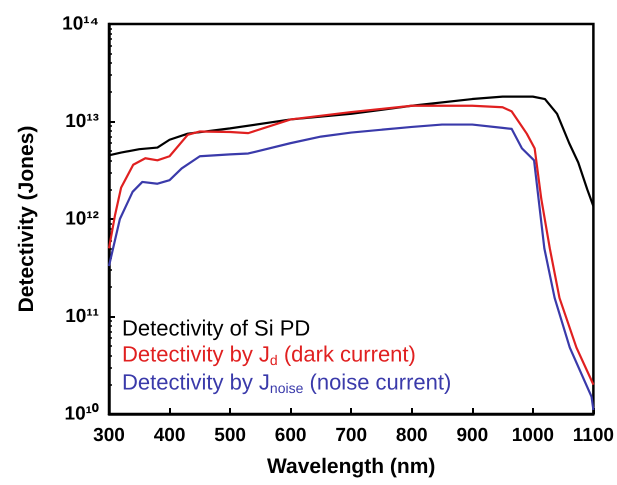 The image size is (617, 485). Describe the element at coordinates (230, 435) in the screenshot. I see `x-tick-label: 500` at that location.